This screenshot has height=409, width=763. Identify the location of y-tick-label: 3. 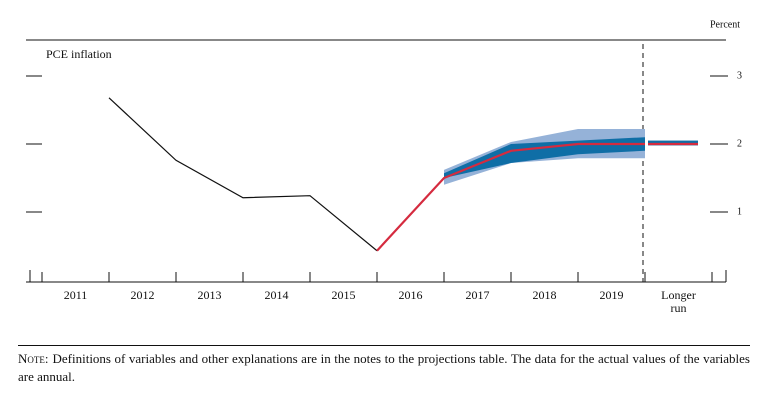
(739, 75).